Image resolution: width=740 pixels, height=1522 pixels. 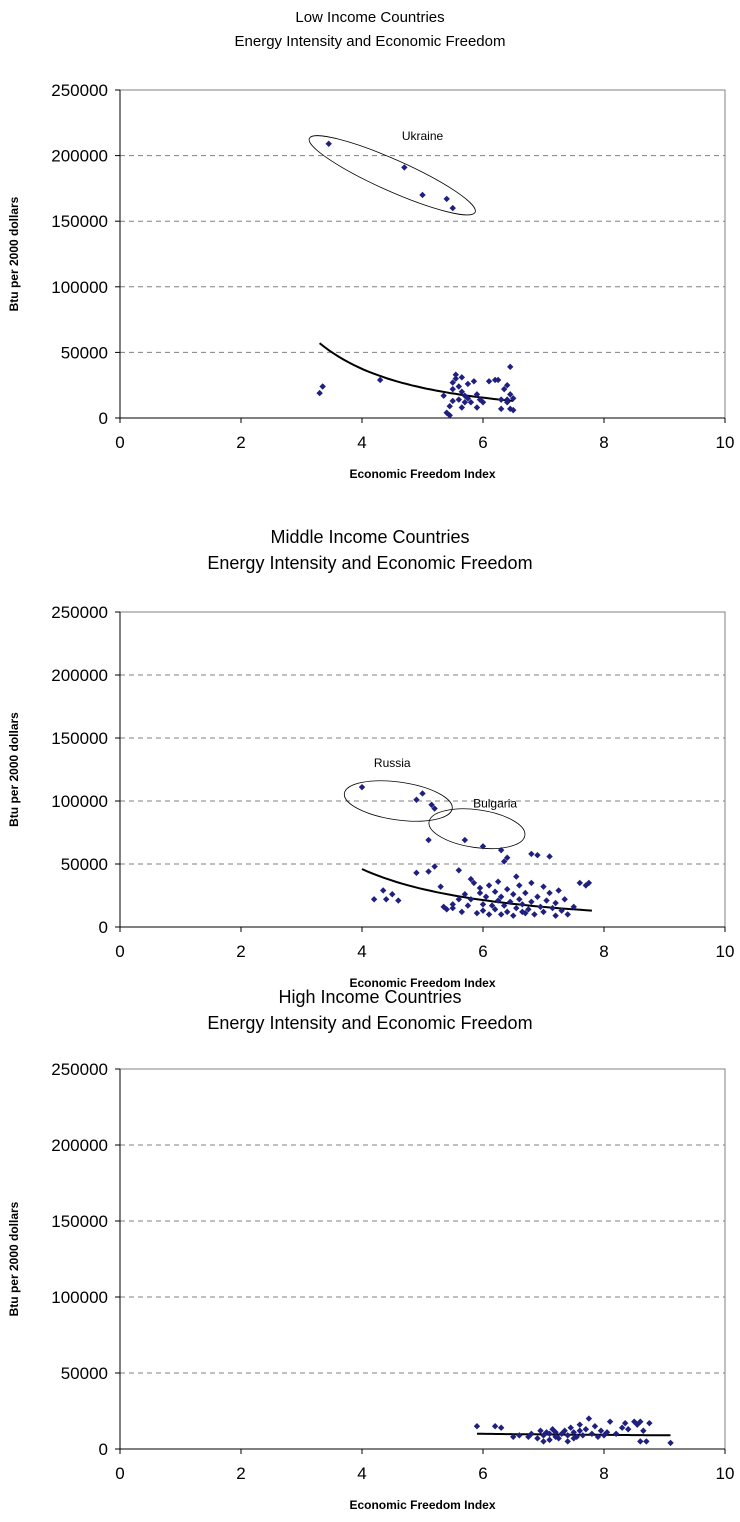 What do you see at coordinates (369, 537) in the screenshot?
I see `chart-title-line: Middle Income Countries` at bounding box center [369, 537].